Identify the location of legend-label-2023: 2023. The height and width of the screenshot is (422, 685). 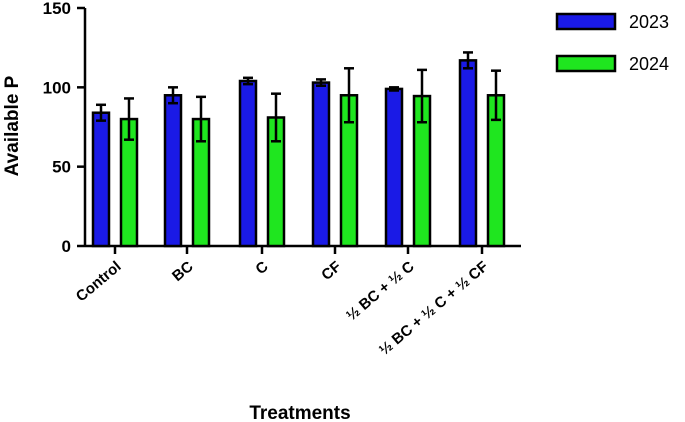
(649, 22).